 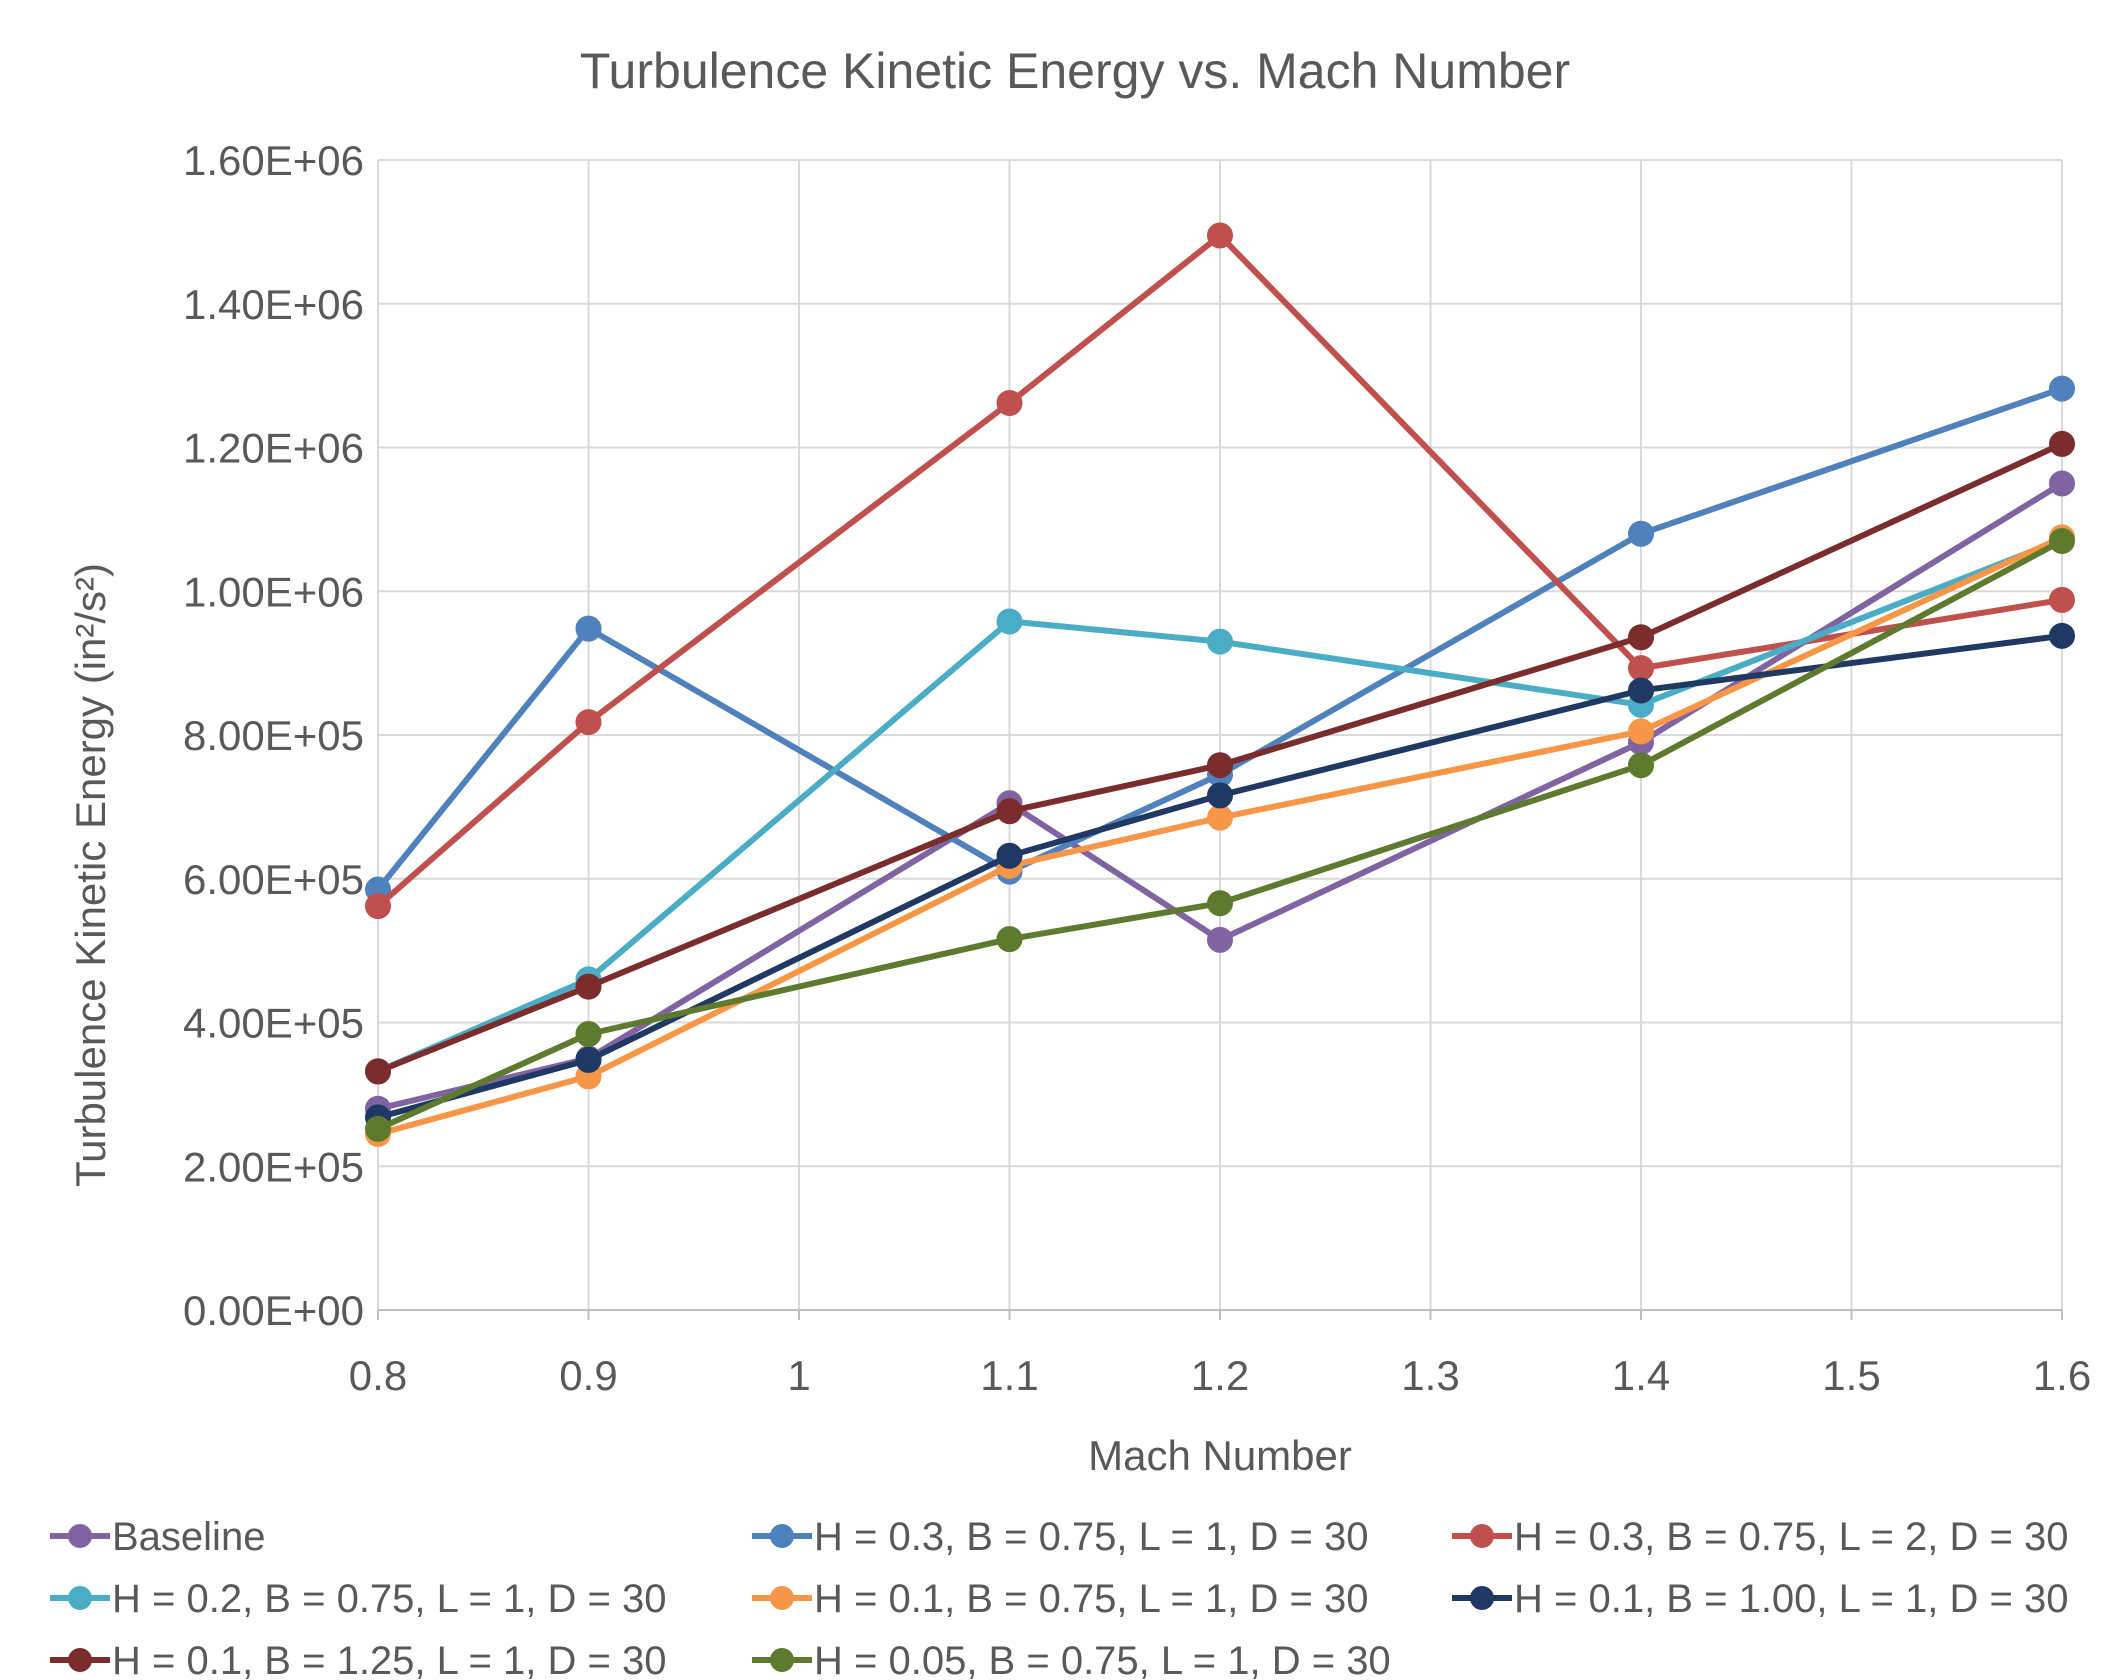 I want to click on legend-item: H = 0.3, B = 0.75, L = 1, D = 30, so click(x=1060, y=1537).